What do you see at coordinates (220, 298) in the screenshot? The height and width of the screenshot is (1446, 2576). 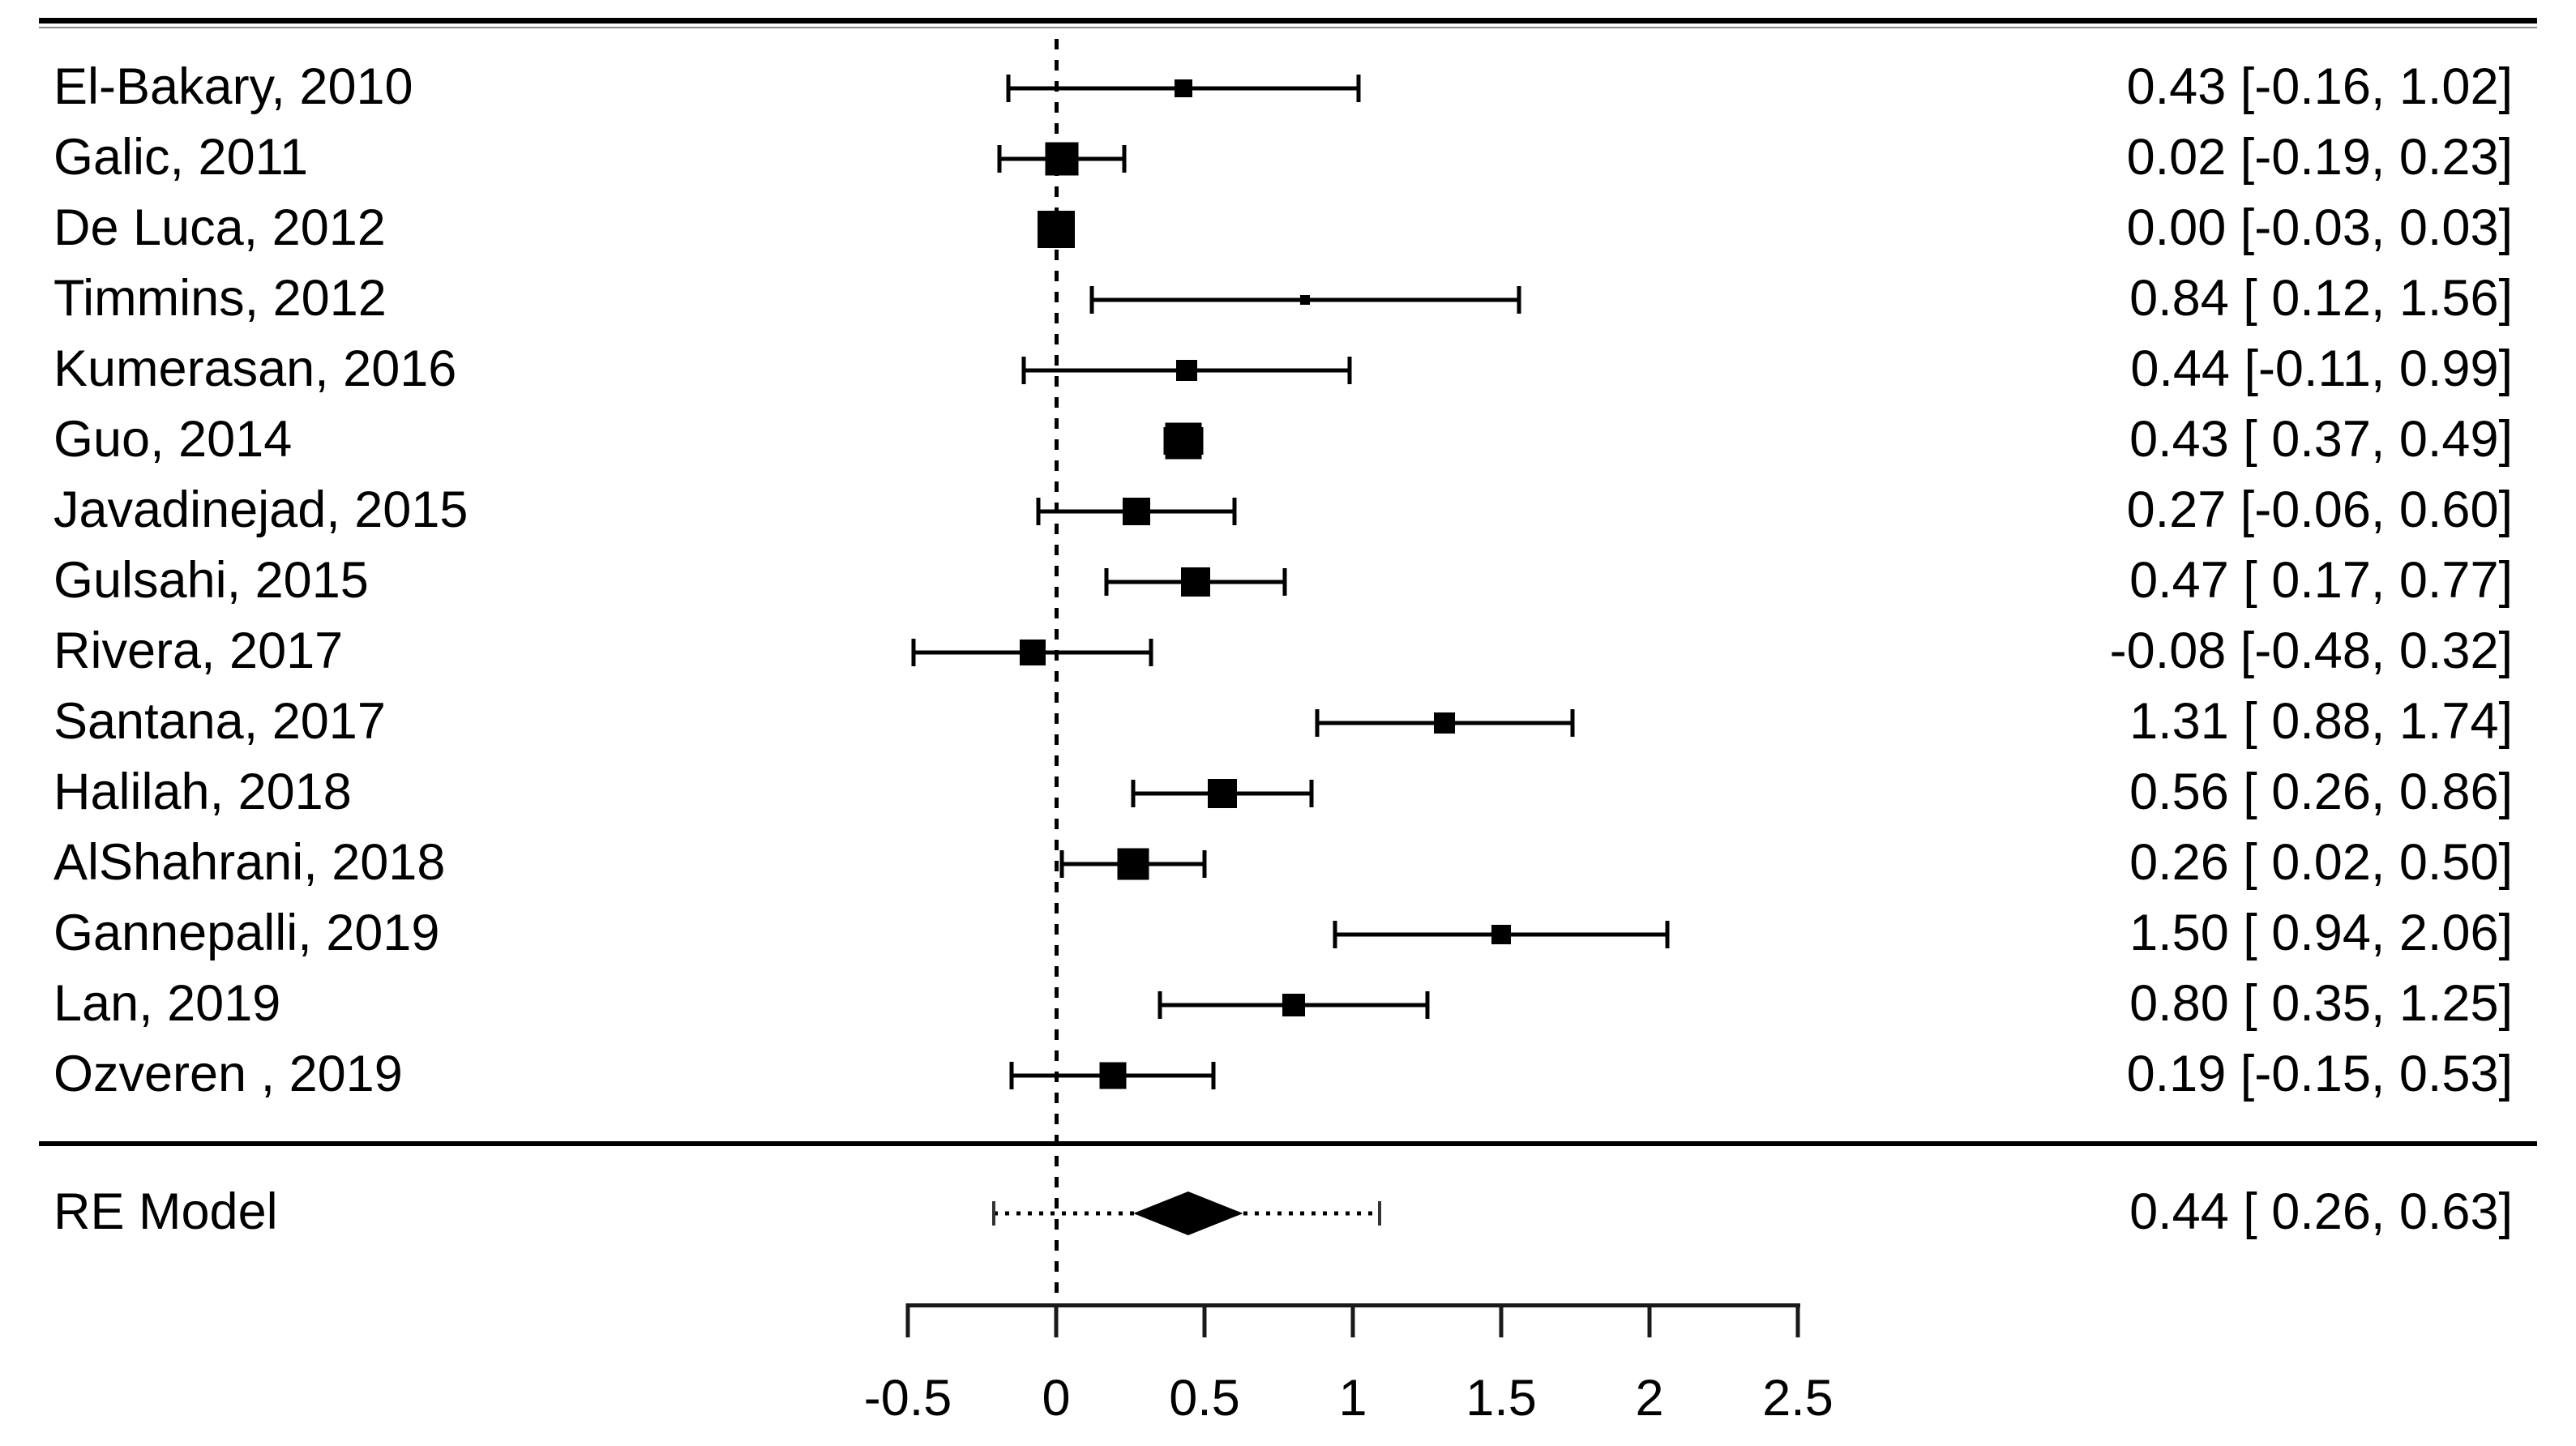 I see `study-label: Timmins, 2012` at bounding box center [220, 298].